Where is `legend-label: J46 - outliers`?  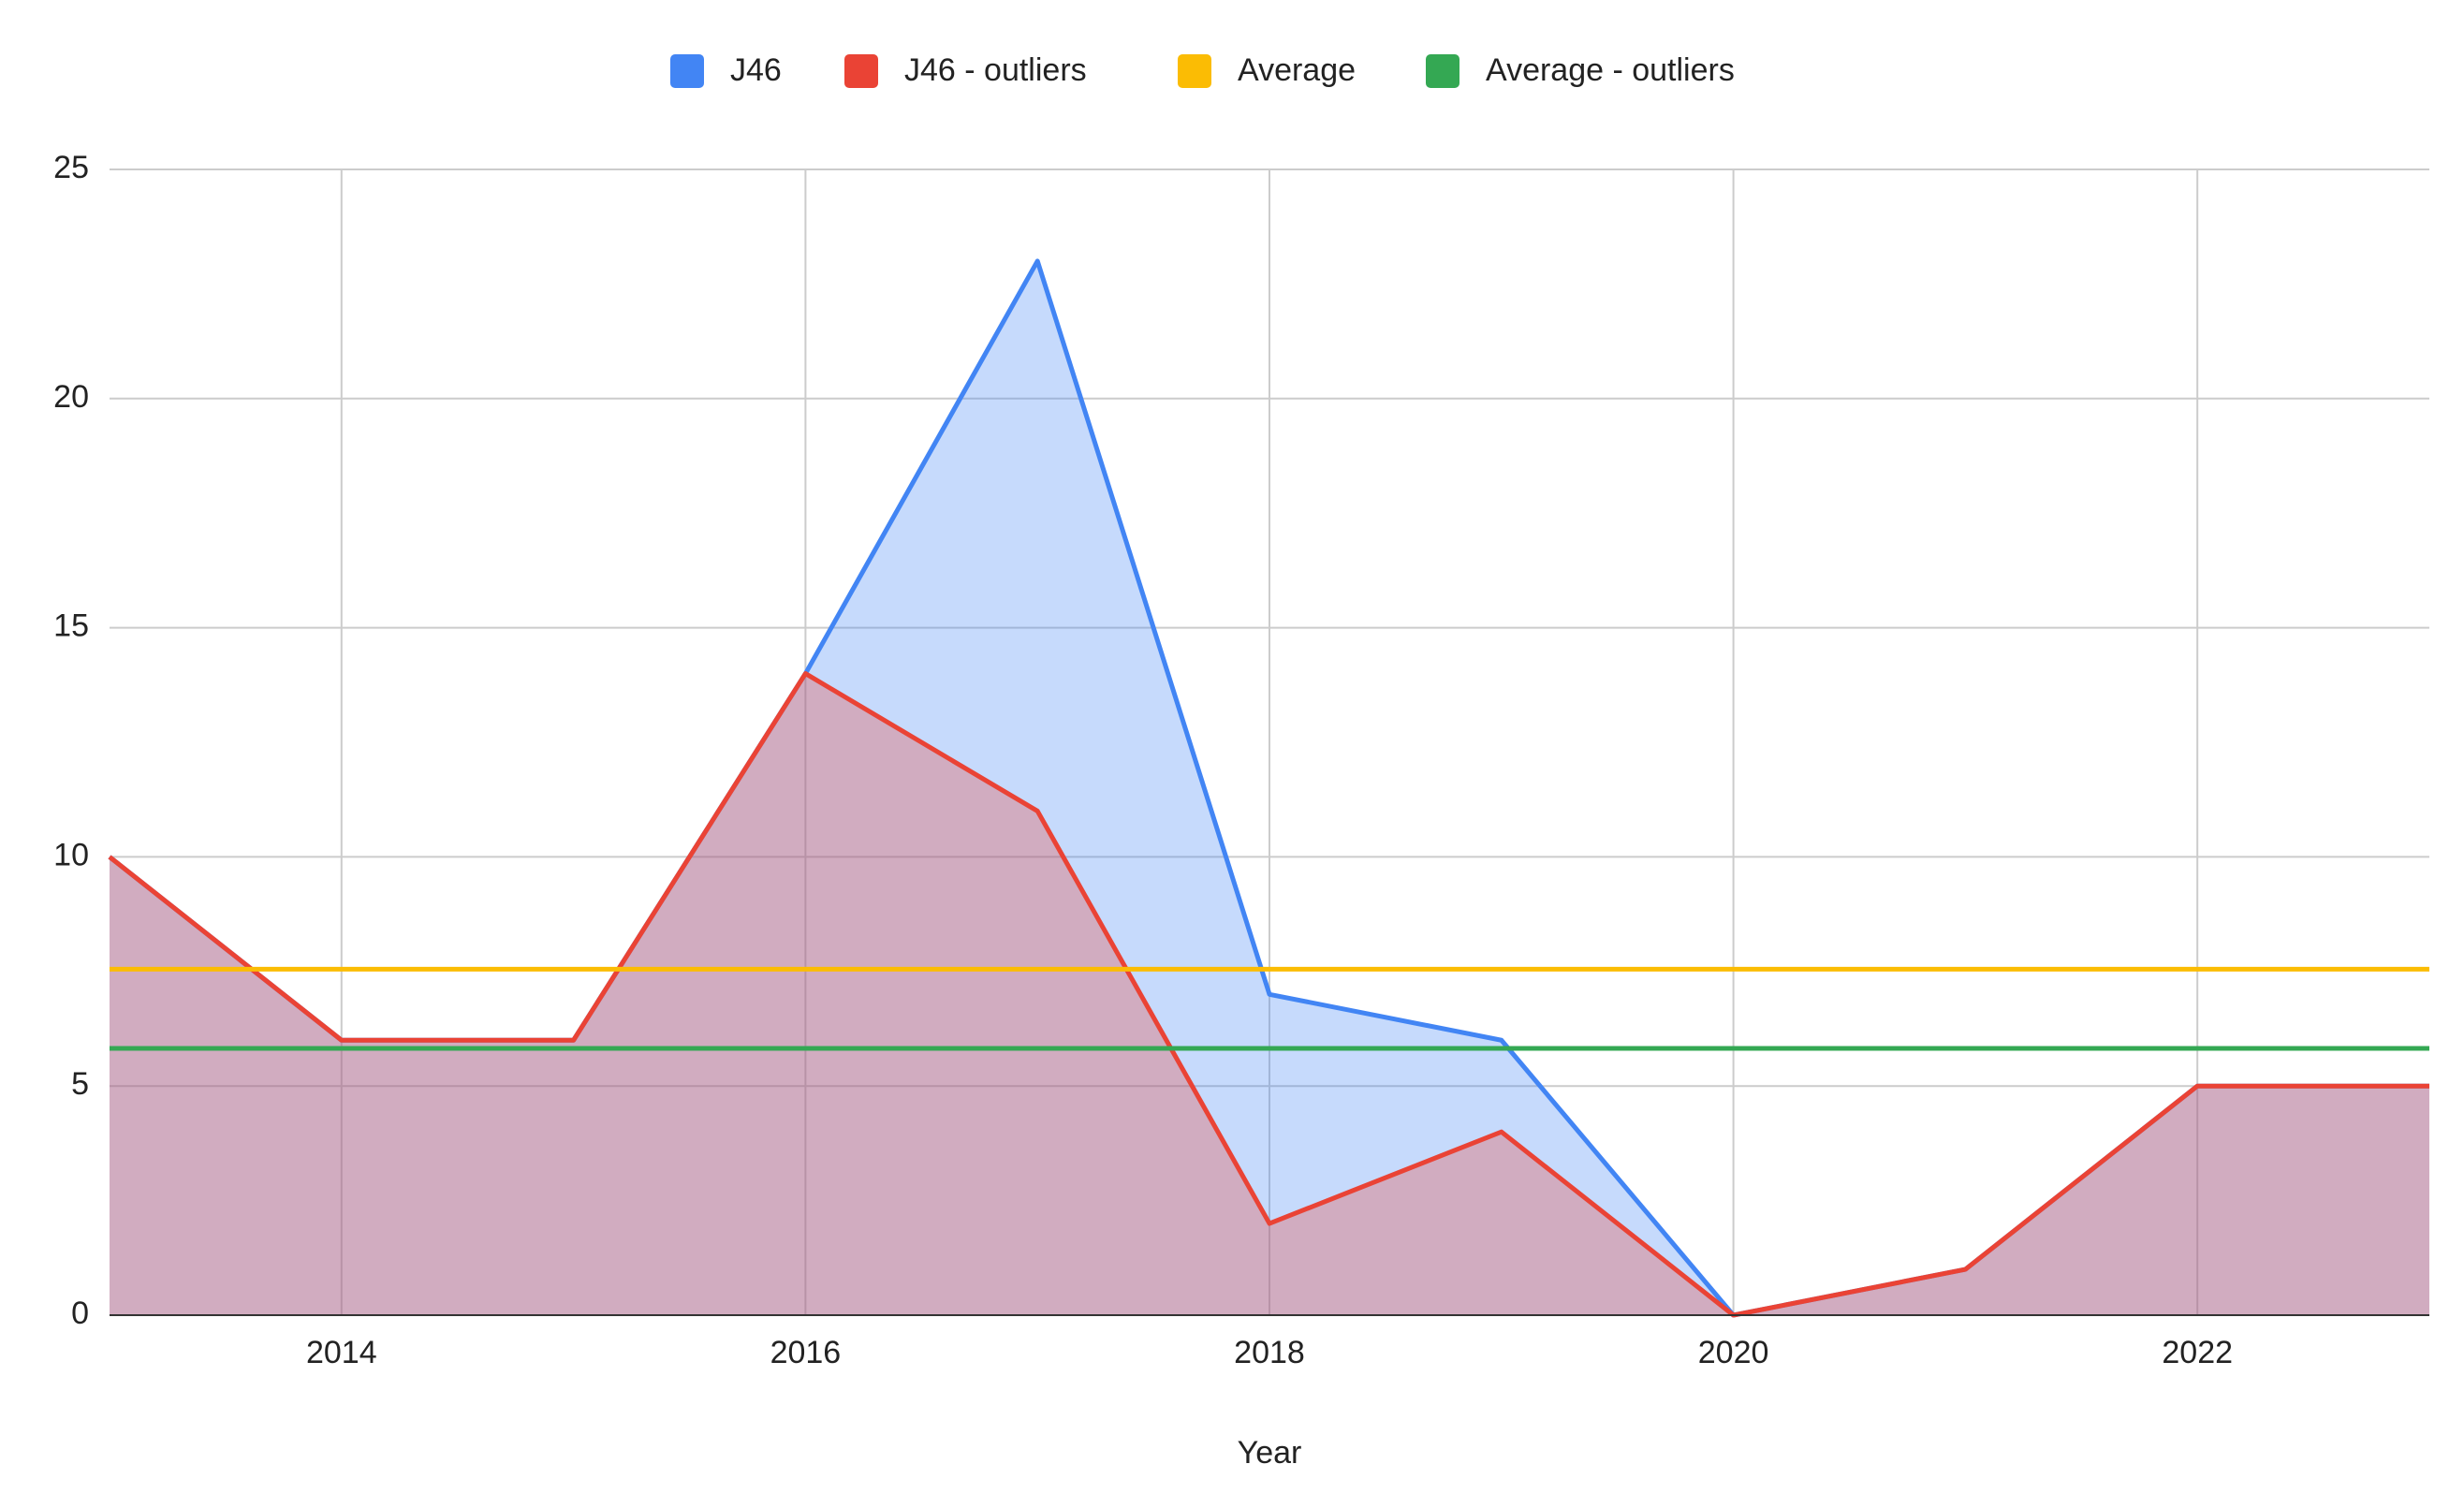
legend-label: J46 - outliers is located at coordinates (995, 70).